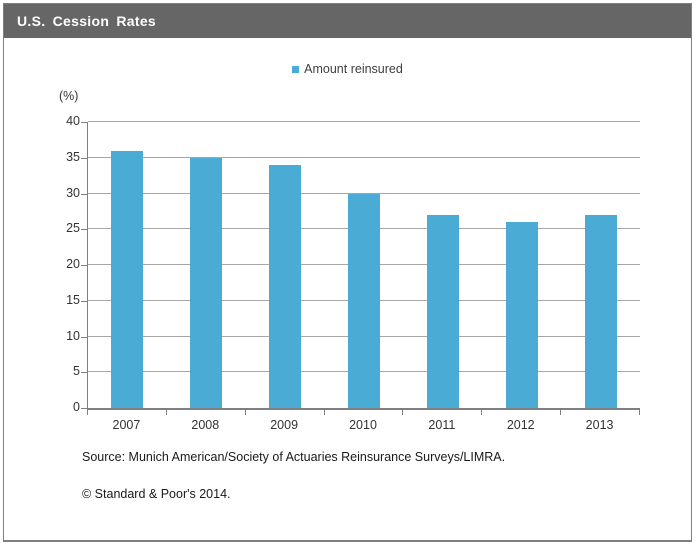  What do you see at coordinates (347, 21) in the screenshot?
I see `chart-title-bar: U.S. Cession Rates` at bounding box center [347, 21].